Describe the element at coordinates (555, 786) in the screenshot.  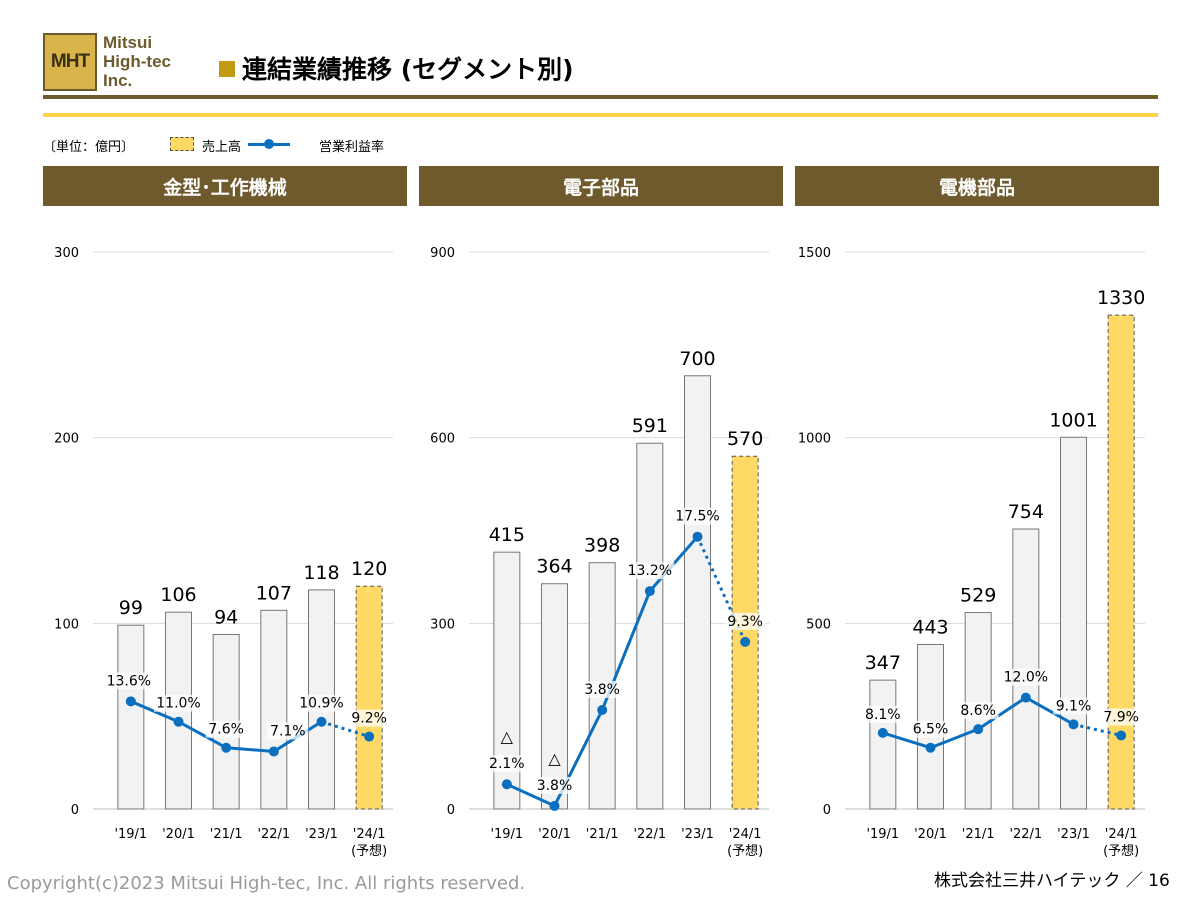
I see `margin-label: 3.8%` at that location.